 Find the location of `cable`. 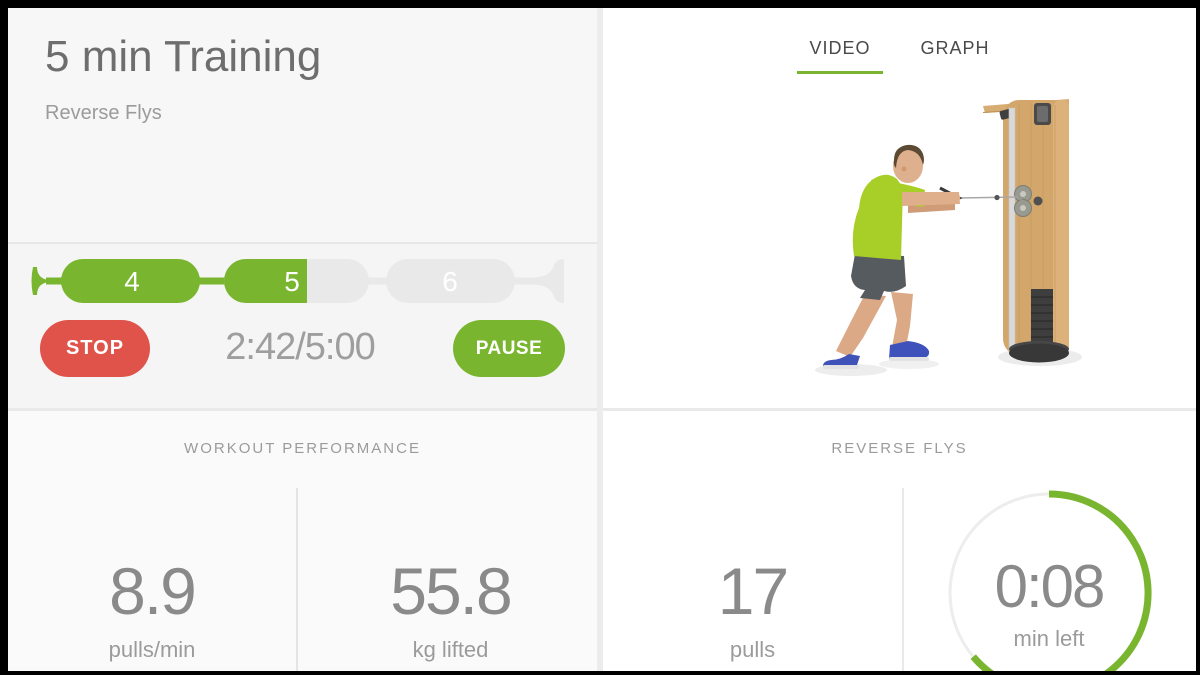

cable is located at coordinates (991, 198).